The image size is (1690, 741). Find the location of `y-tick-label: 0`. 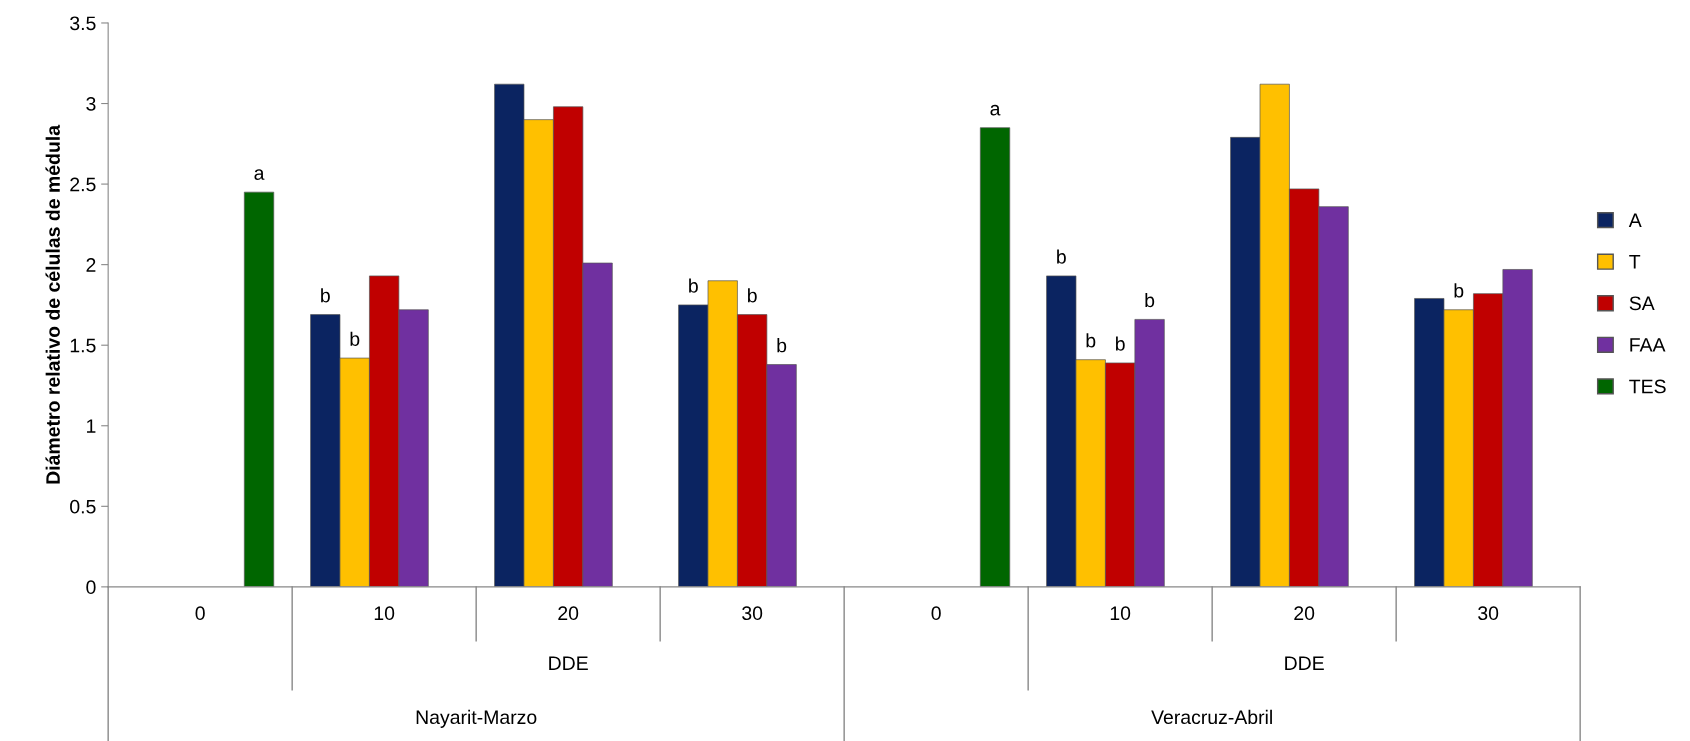

y-tick-label: 0 is located at coordinates (91, 587).